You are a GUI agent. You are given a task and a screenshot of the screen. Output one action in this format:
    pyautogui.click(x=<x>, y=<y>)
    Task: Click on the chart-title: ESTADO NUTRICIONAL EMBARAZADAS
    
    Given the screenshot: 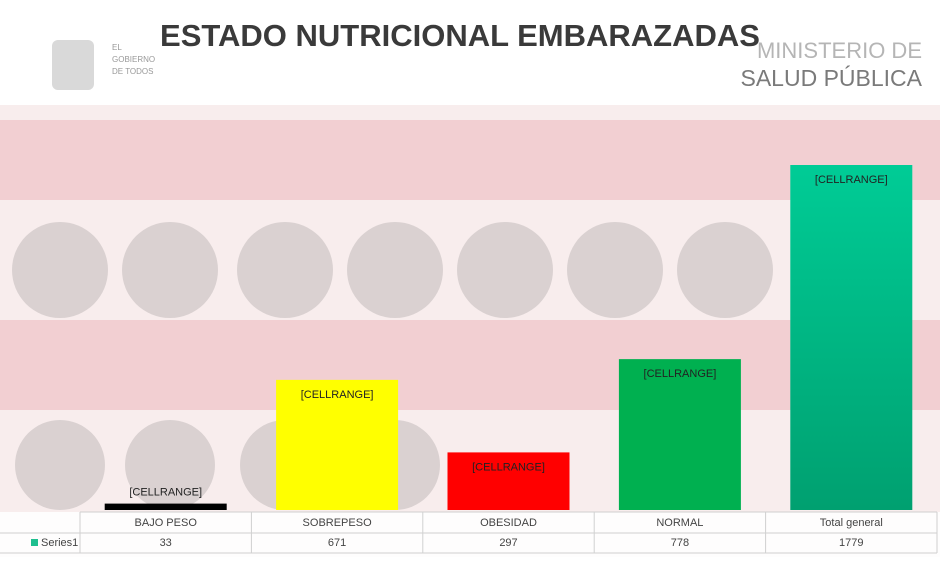 What is the action you would take?
    pyautogui.click(x=460, y=35)
    